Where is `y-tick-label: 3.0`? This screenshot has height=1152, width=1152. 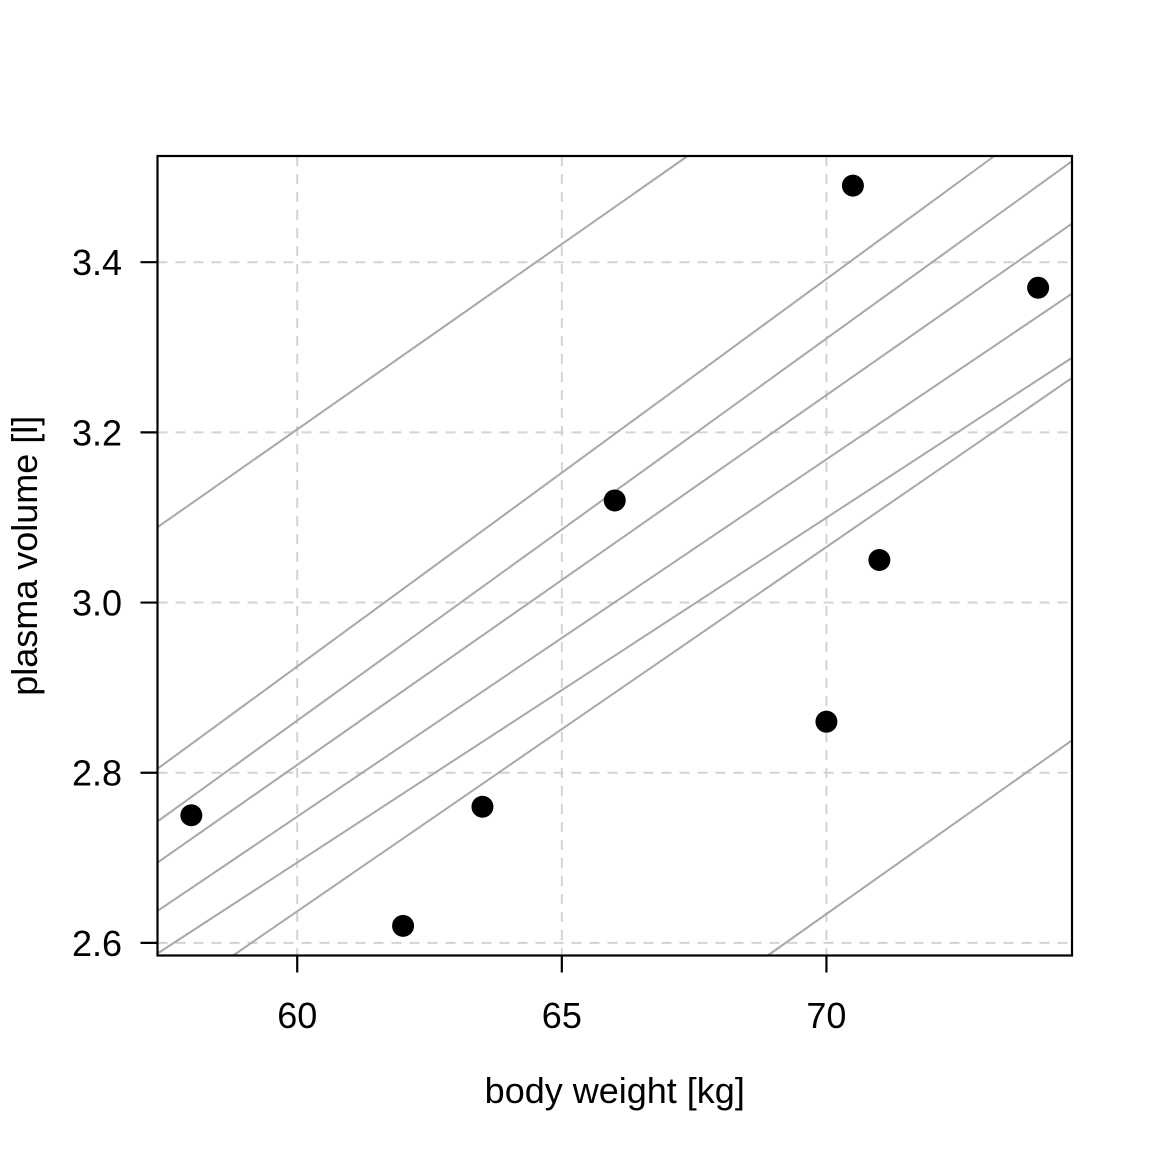
y-tick-label: 3.0 is located at coordinates (97, 603).